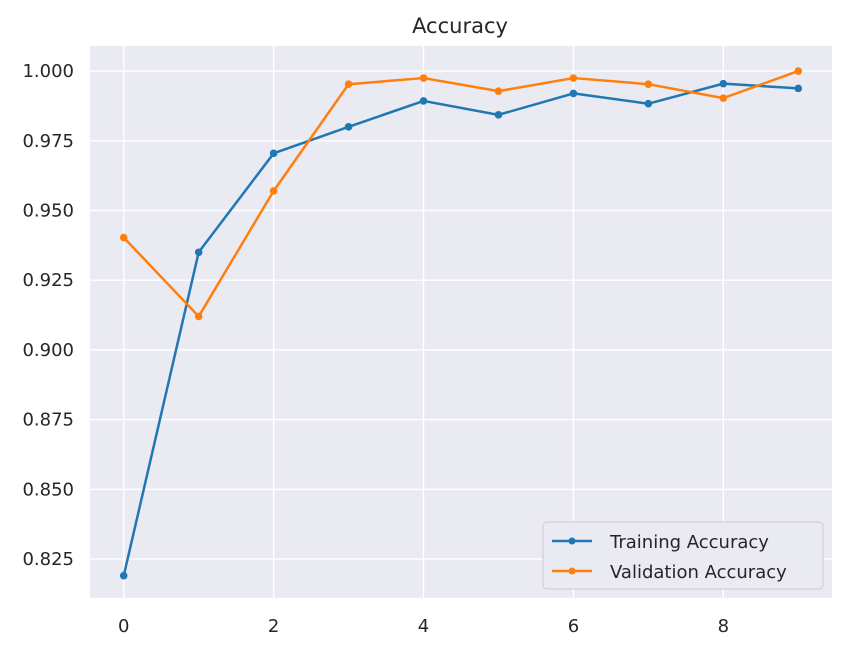  Describe the element at coordinates (423, 626) in the screenshot. I see `x-tick-label: 4` at that location.